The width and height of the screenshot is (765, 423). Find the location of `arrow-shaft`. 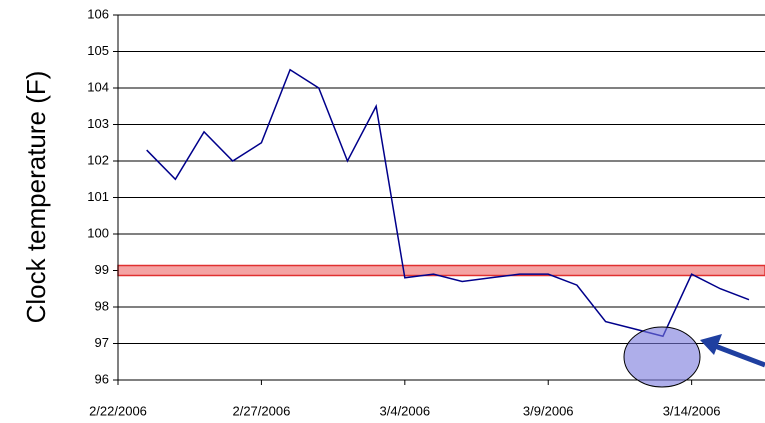

arrow-shaft is located at coordinates (739, 355).